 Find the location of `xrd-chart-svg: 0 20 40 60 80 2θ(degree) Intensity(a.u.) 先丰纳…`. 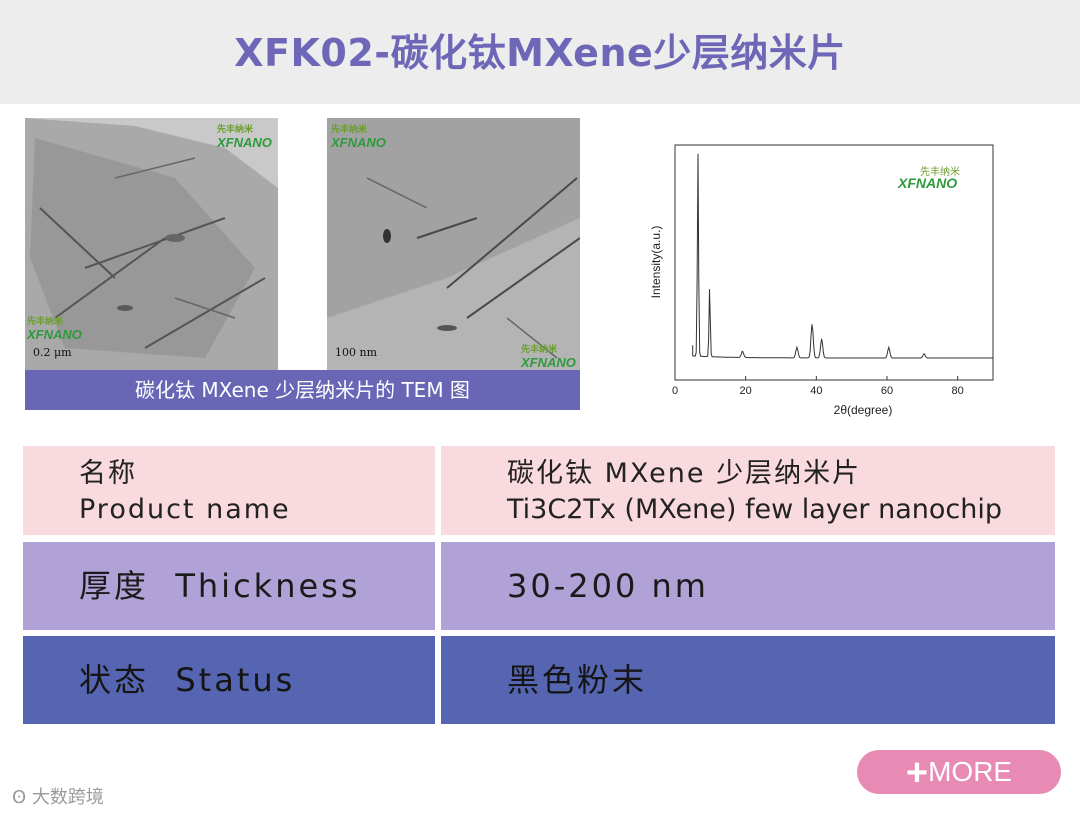

xrd-chart-svg: 0 20 40 60 80 2θ(degree) Intensity(a.u.) 先丰纳… is located at coordinates (821, 280).